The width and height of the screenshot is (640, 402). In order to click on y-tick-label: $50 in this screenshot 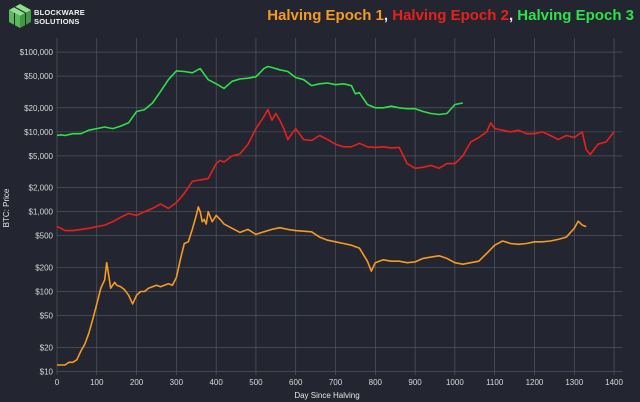, I will do `click(47, 316)`.